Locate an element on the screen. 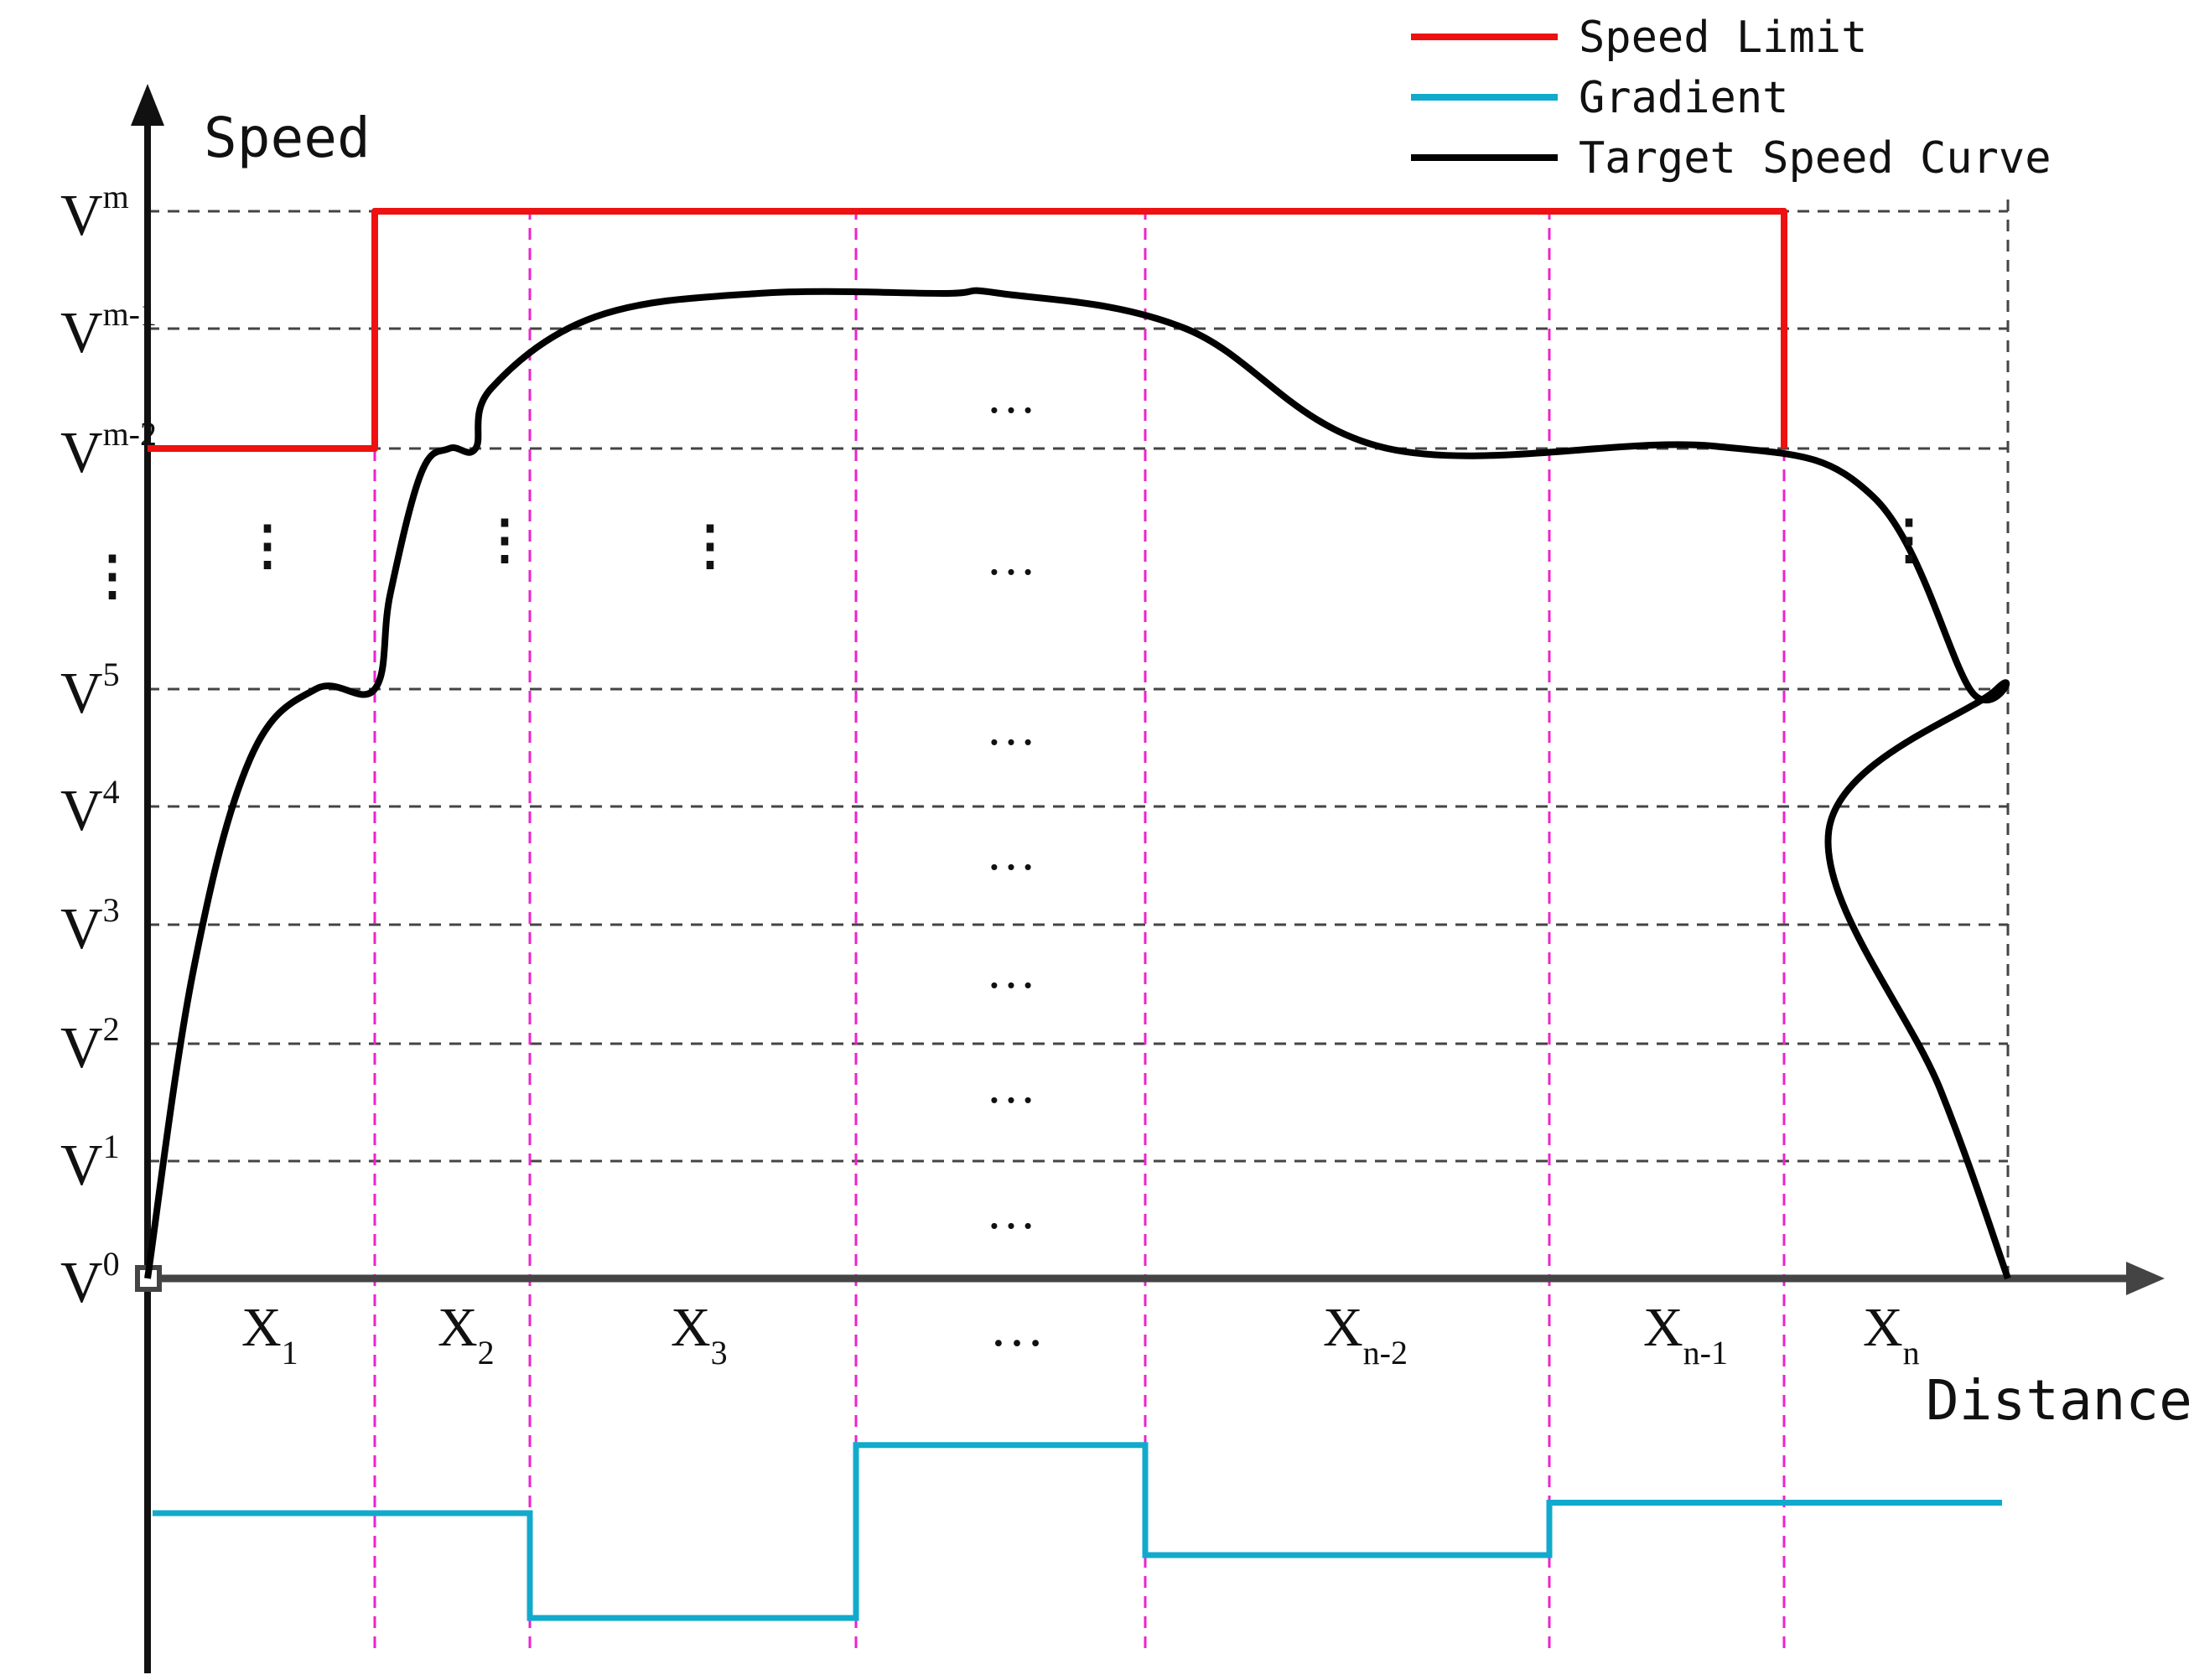 The image size is (2189, 1680). x-axis-arrow is located at coordinates (2146, 1278).